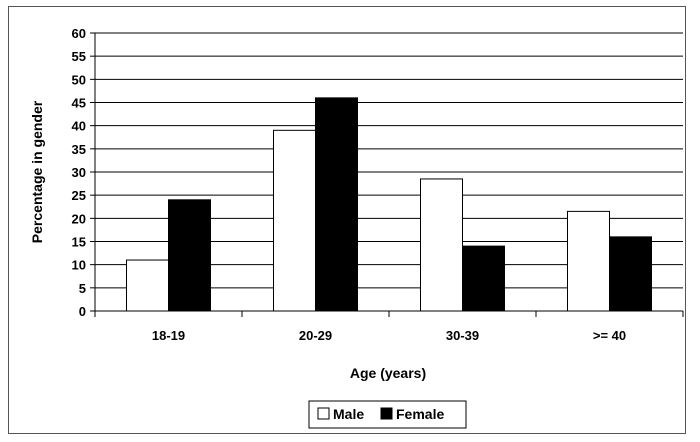 The image size is (700, 442). I want to click on legend-label-female: Female, so click(420, 414).